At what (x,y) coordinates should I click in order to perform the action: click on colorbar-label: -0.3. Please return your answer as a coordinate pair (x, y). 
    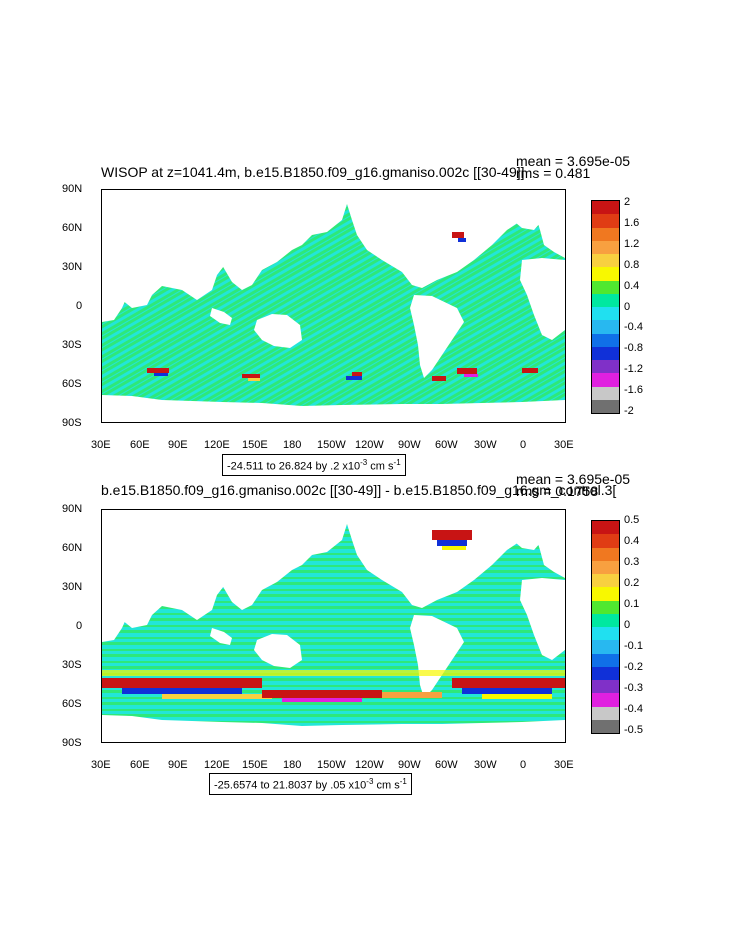
    Looking at the image, I should click on (633, 688).